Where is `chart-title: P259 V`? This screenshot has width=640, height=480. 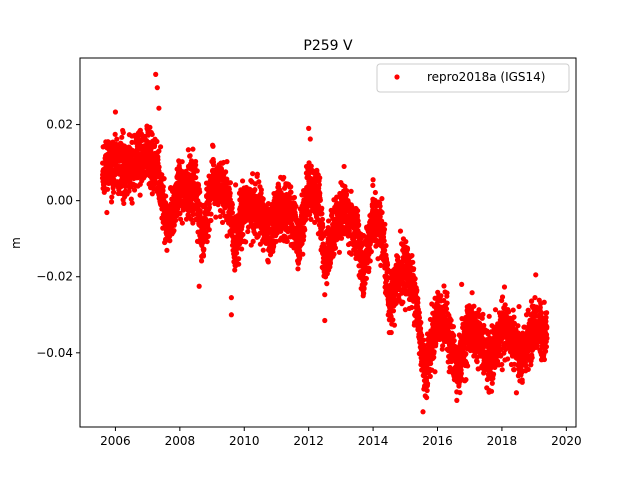 chart-title: P259 V is located at coordinates (328, 46).